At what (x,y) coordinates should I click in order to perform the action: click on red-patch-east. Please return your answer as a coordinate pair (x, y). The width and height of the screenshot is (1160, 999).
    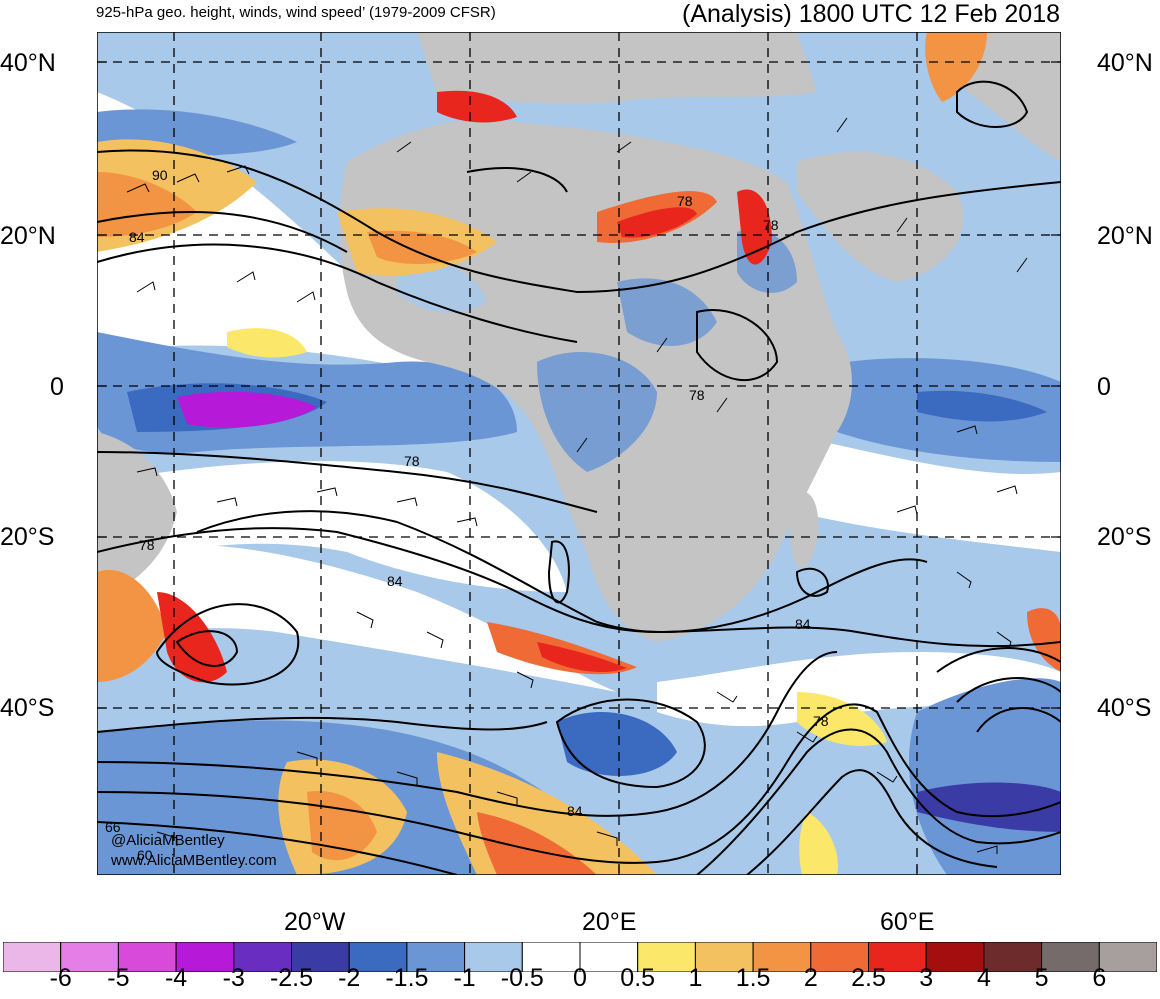
    Looking at the image, I should click on (1044, 640).